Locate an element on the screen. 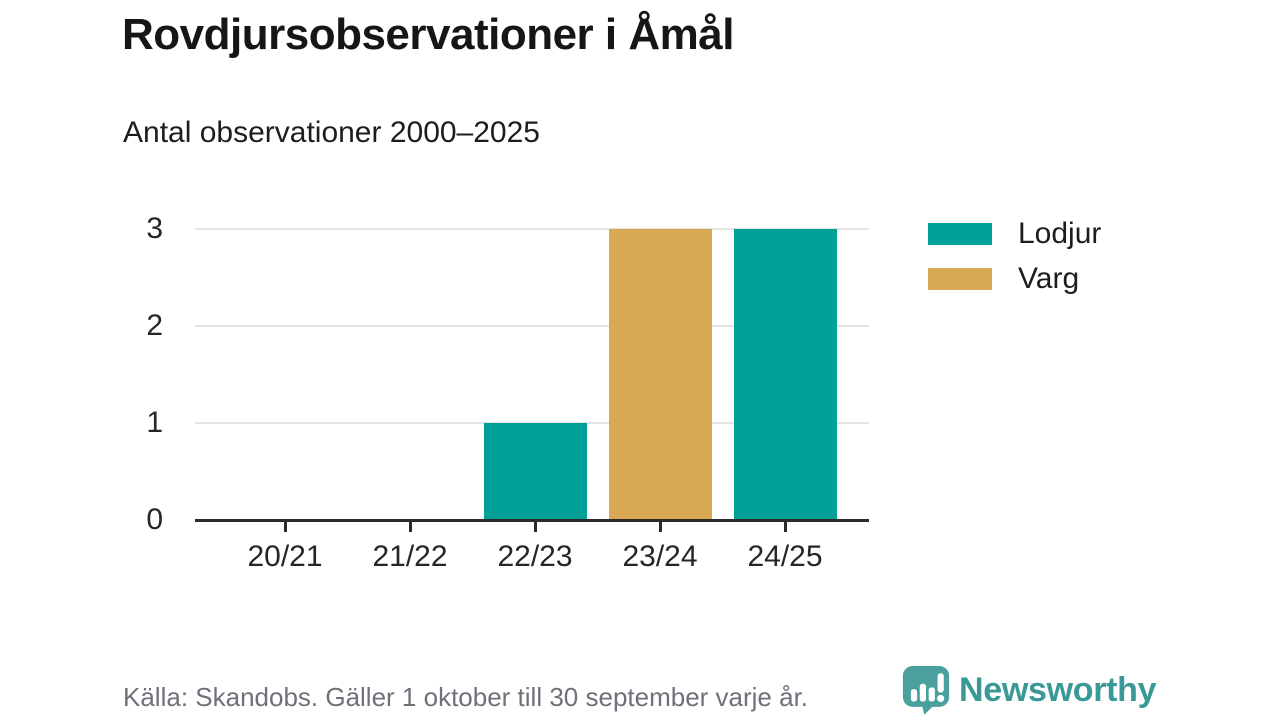 This screenshot has height=720, width=1280. x-axis-line is located at coordinates (532, 520).